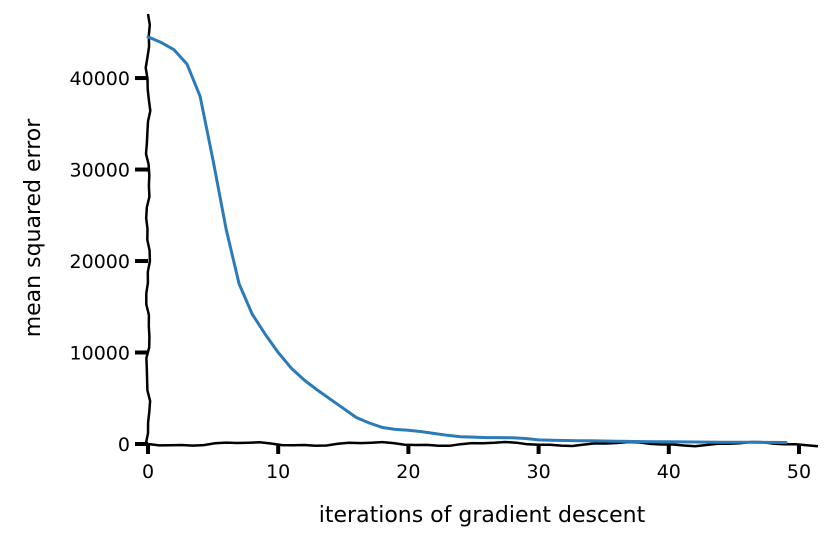 This screenshot has height=544, width=832. I want to click on x-tick-label: 50, so click(799, 472).